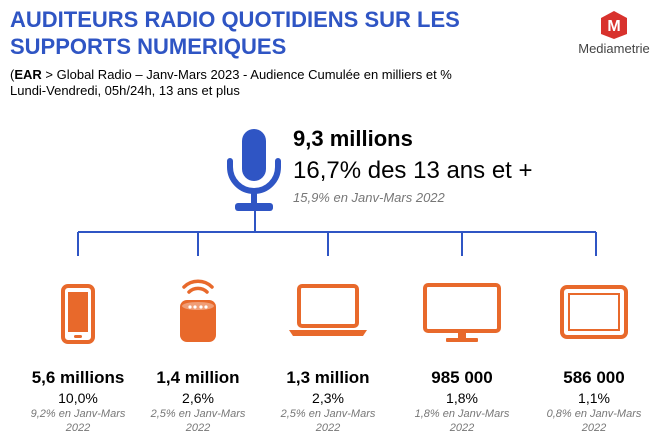 This screenshot has height=448, width=664. I want to click on device-previous: 9,2% en Janv-Mars 2022, so click(78, 421).